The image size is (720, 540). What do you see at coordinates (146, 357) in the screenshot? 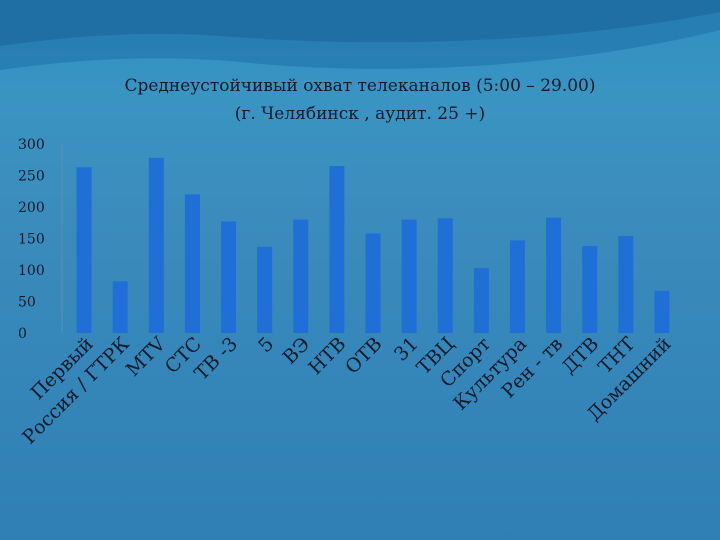
I see `x-tick-label: МТV` at bounding box center [146, 357].